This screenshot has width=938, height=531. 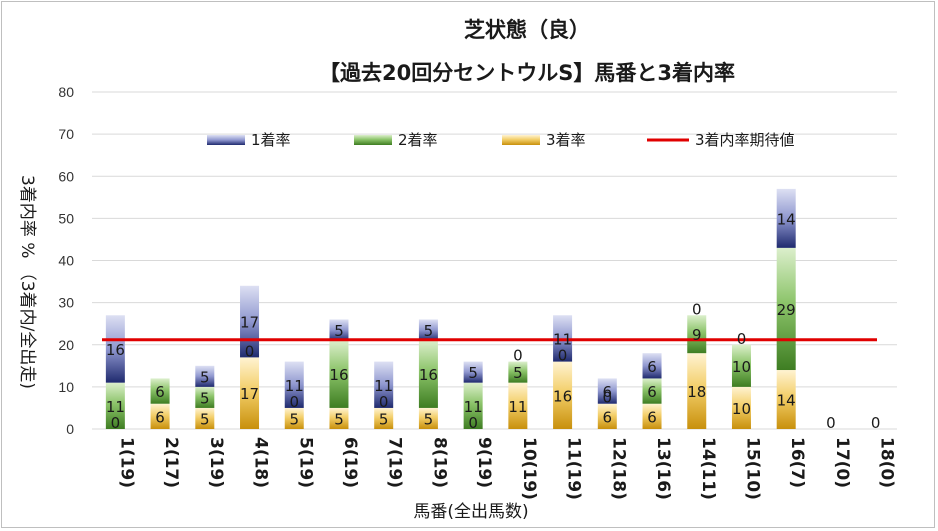 What do you see at coordinates (697, 335) in the screenshot?
I see `data-label: 9` at bounding box center [697, 335].